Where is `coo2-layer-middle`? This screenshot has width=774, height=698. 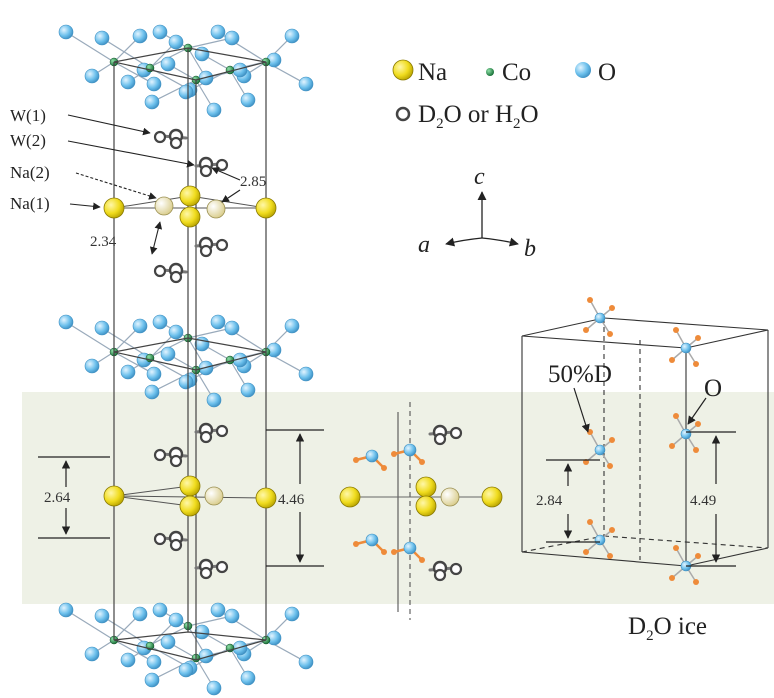
coo2-layer-middle is located at coordinates (186, 361).